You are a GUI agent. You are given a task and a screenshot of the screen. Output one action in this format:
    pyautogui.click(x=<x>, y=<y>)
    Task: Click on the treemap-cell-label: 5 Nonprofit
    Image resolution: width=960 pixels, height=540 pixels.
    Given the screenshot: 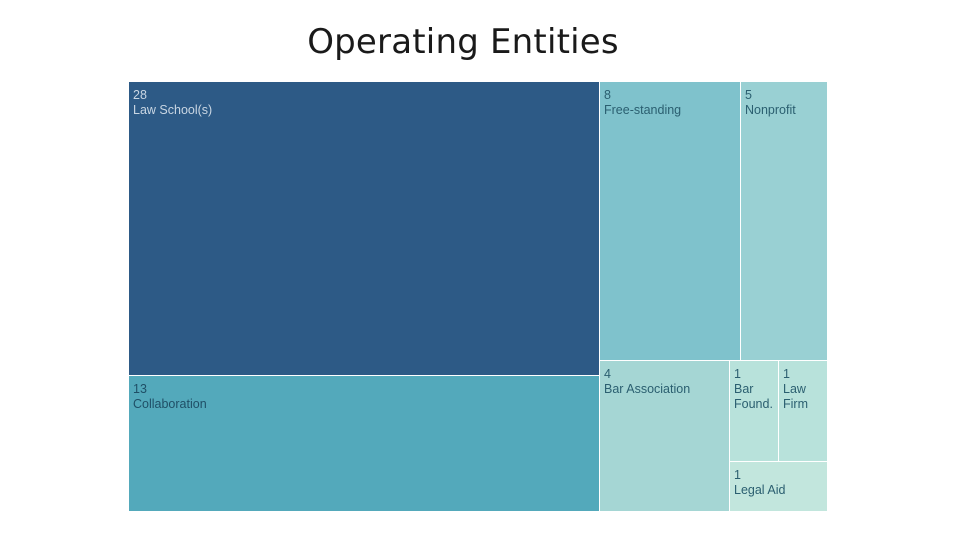 What is the action you would take?
    pyautogui.click(x=770, y=103)
    